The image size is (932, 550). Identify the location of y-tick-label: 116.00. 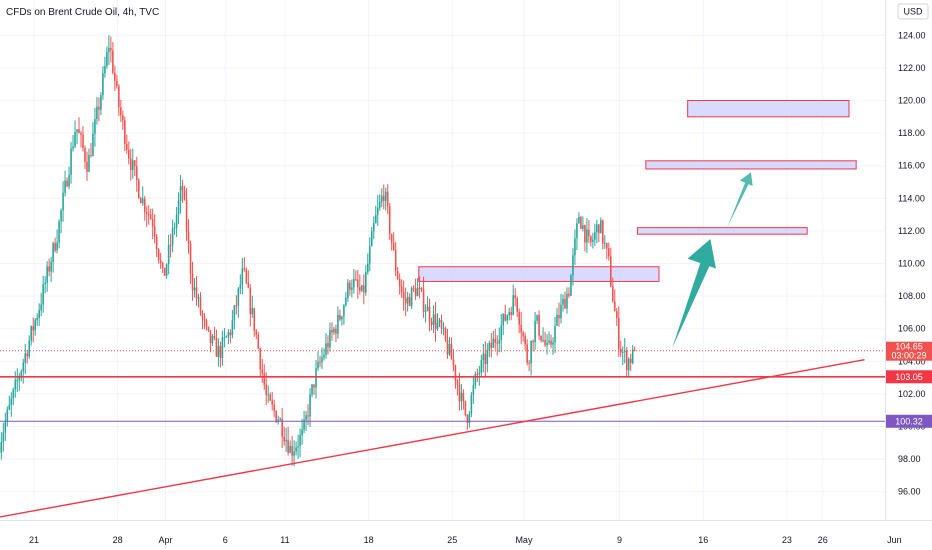
(911, 166).